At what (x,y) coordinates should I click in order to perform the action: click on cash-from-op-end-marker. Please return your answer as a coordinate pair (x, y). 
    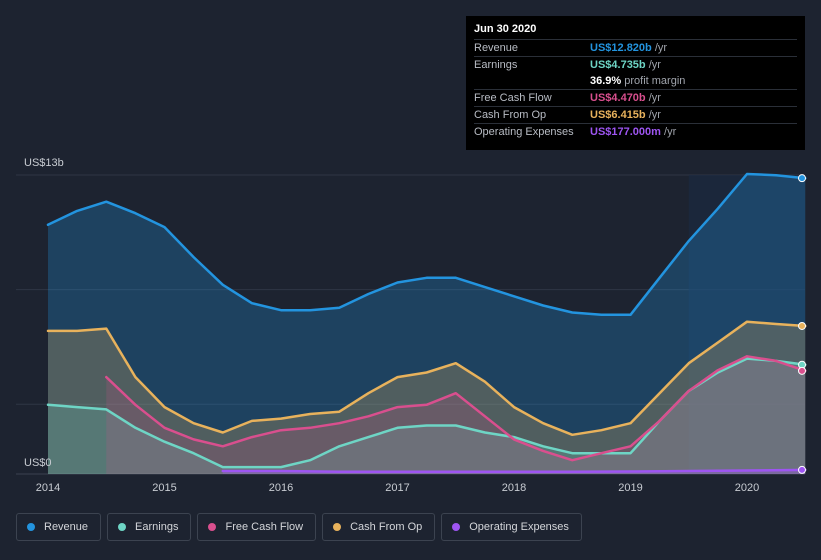
    Looking at the image, I should click on (802, 325).